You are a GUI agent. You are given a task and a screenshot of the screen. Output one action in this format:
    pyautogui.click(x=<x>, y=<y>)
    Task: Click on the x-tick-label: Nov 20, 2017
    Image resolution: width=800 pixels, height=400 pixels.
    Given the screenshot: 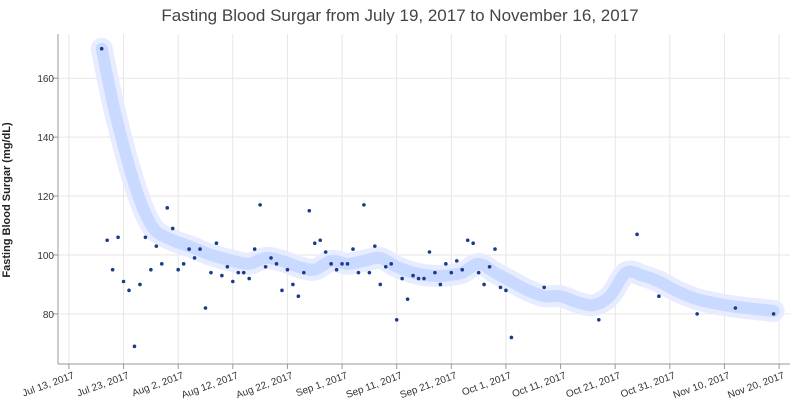 What is the action you would take?
    pyautogui.click(x=756, y=385)
    